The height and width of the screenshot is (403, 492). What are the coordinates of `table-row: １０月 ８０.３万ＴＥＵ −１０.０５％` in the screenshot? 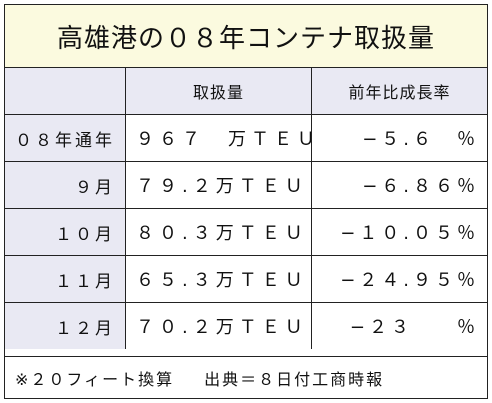 It's located at (246, 232).